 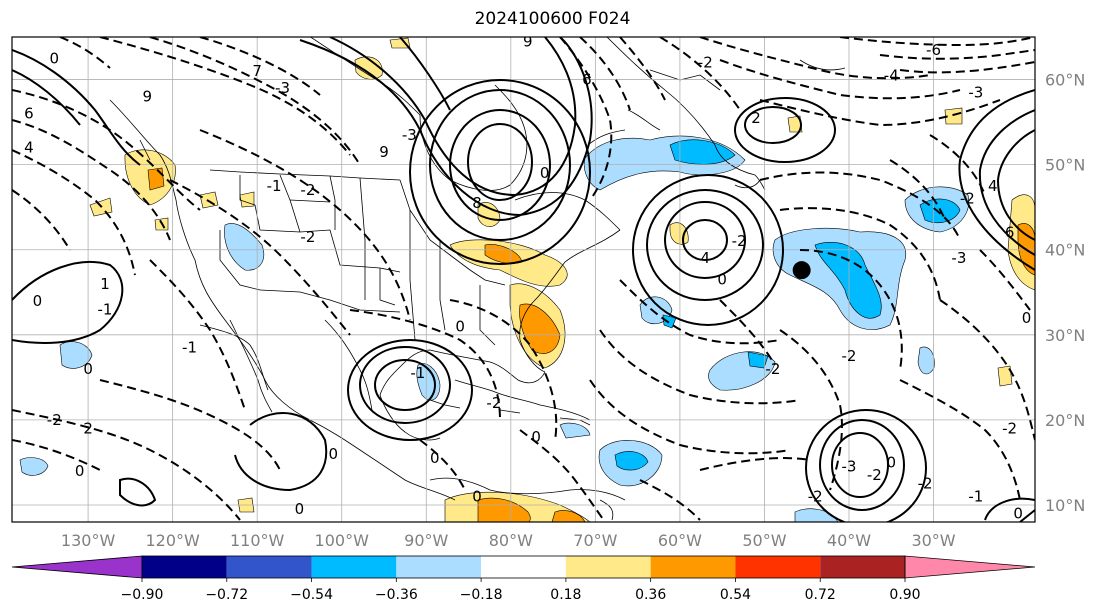 I want to click on longitude-label: 100°W, so click(x=342, y=540).